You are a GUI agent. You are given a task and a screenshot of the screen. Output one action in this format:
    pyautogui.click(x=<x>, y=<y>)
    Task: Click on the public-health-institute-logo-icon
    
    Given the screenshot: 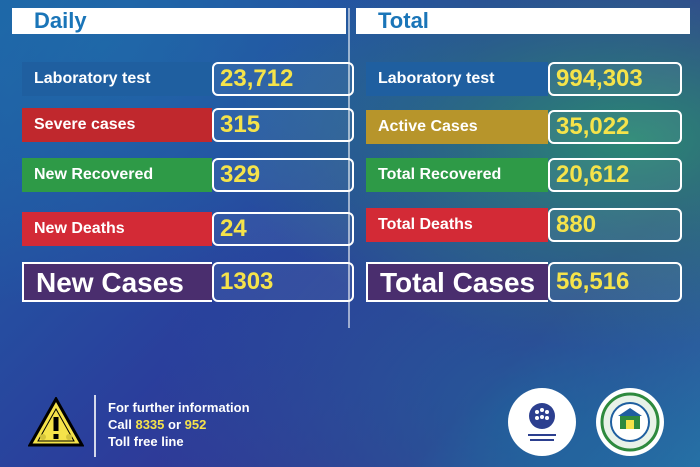 What is the action you would take?
    pyautogui.click(x=630, y=422)
    